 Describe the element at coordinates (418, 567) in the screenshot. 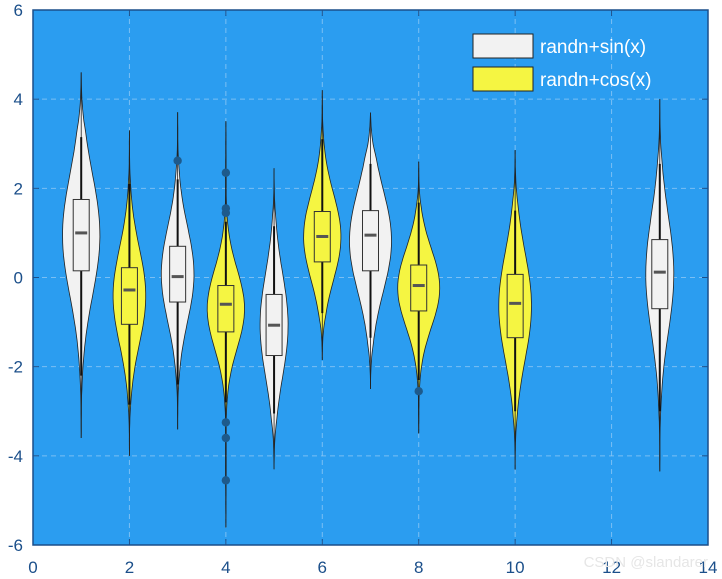

I see `x-tick-label: 8` at that location.